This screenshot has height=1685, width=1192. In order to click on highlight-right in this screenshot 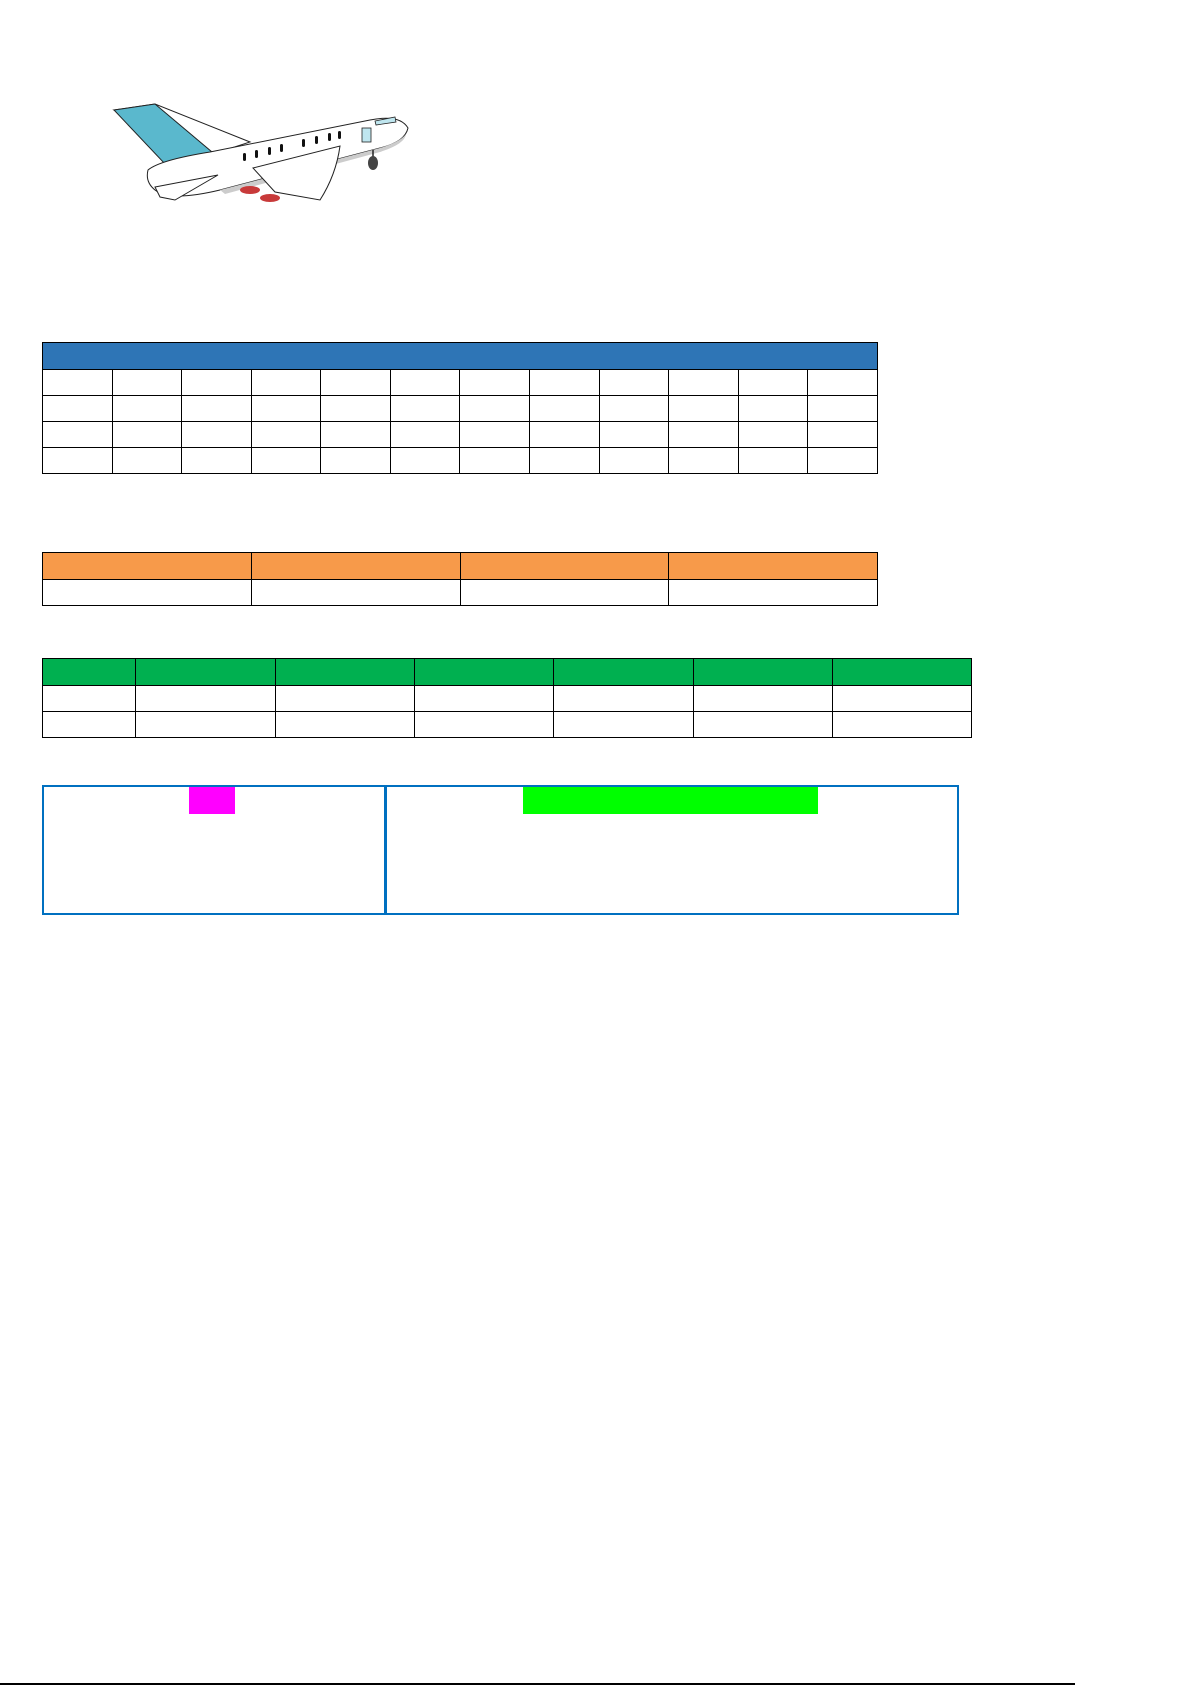, I will do `click(670, 800)`.